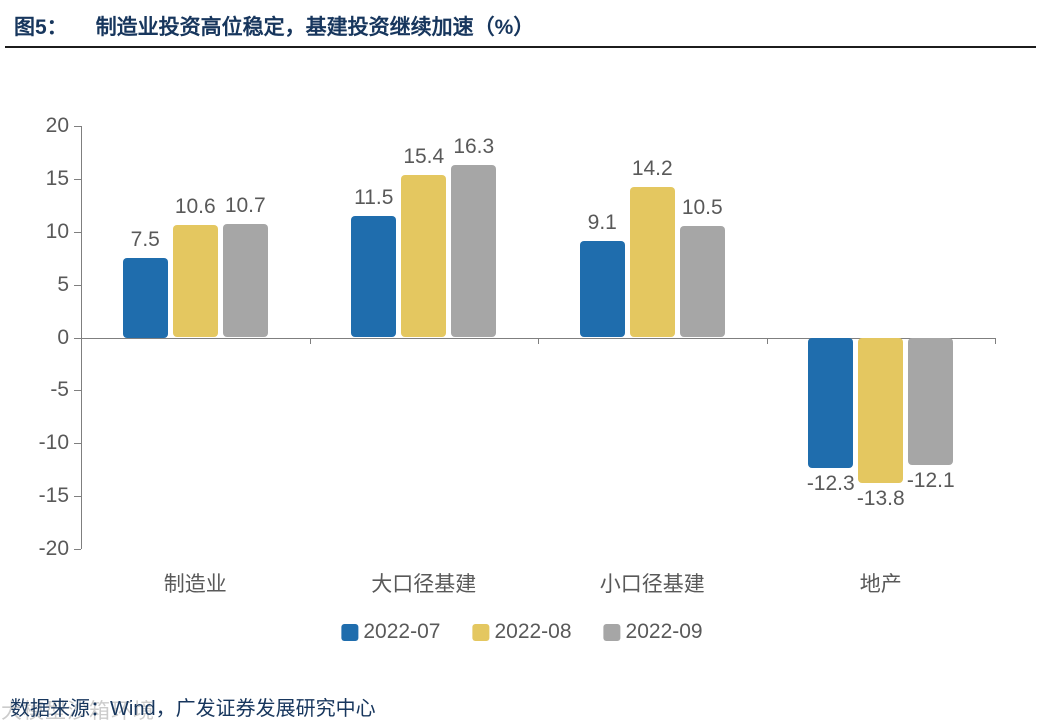 The width and height of the screenshot is (1044, 727). I want to click on x-category-label: 小口径基建, so click(652, 584).